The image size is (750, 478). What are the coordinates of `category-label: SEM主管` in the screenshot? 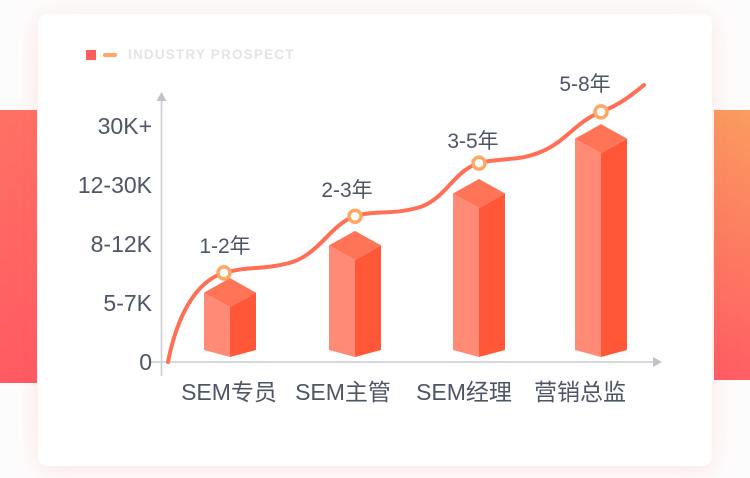 It's located at (343, 392).